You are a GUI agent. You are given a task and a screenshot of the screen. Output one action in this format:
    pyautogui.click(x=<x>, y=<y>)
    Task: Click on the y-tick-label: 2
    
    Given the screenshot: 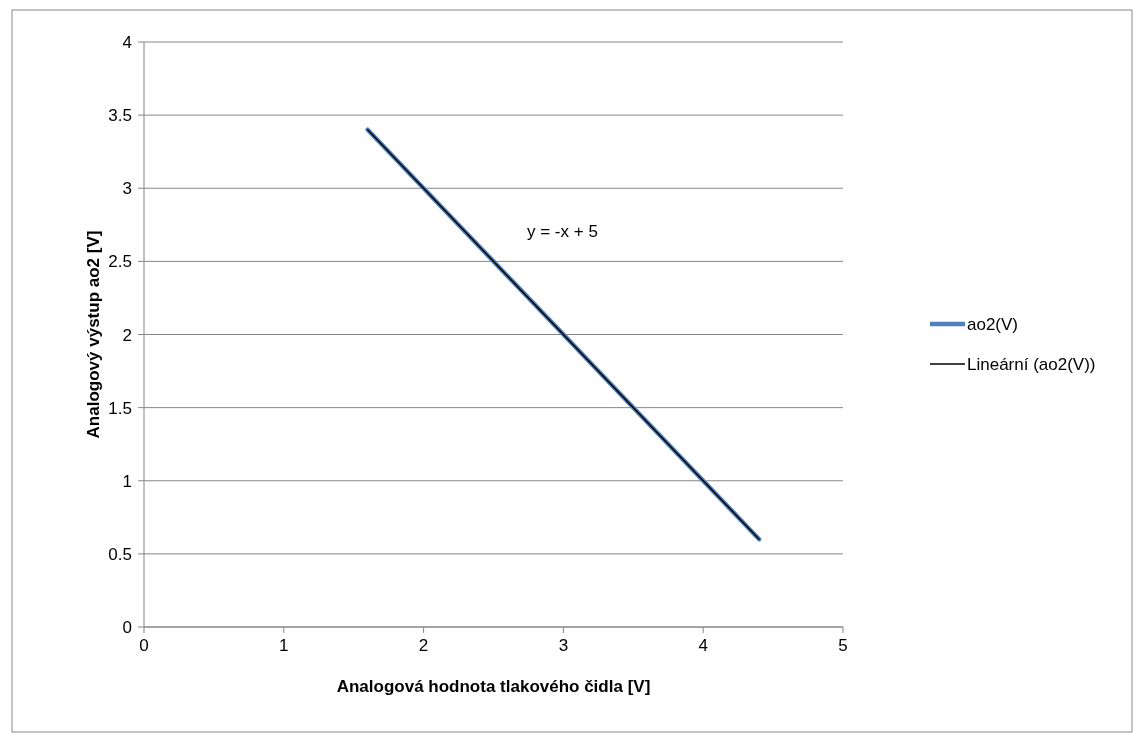 What is the action you would take?
    pyautogui.click(x=127, y=335)
    